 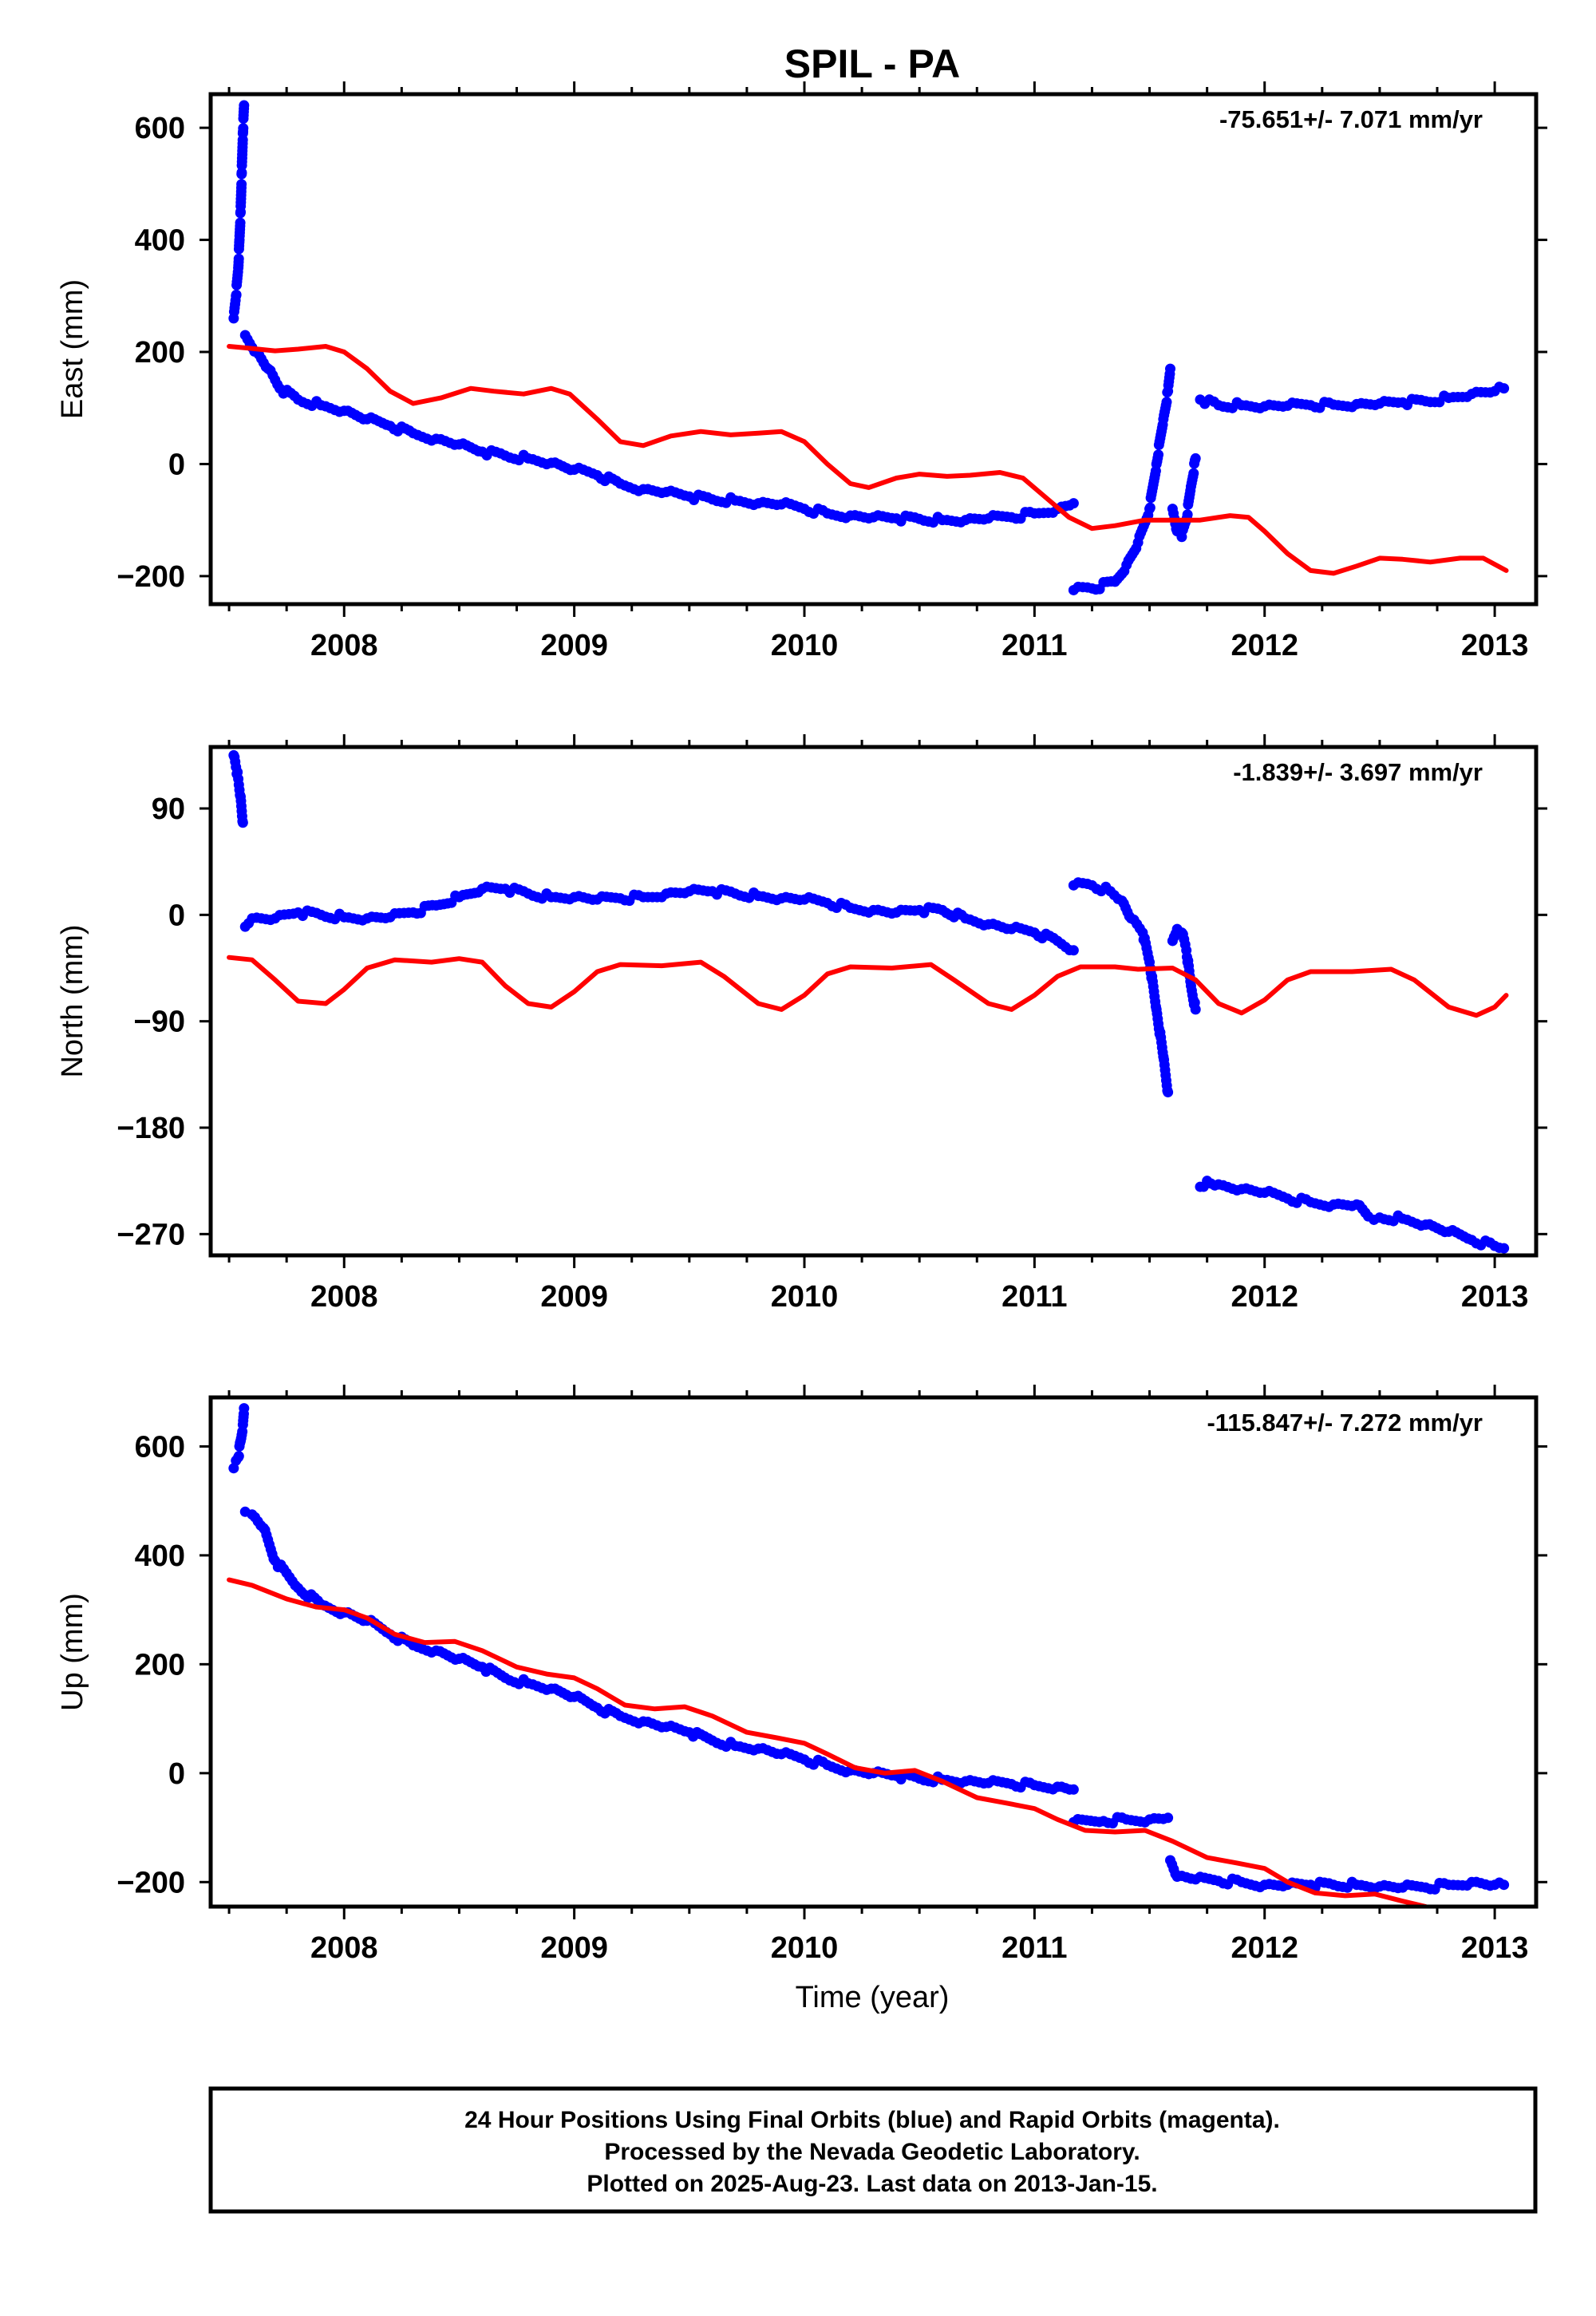 What do you see at coordinates (1495, 1297) in the screenshot?
I see `north-xtick-label: 2013` at bounding box center [1495, 1297].